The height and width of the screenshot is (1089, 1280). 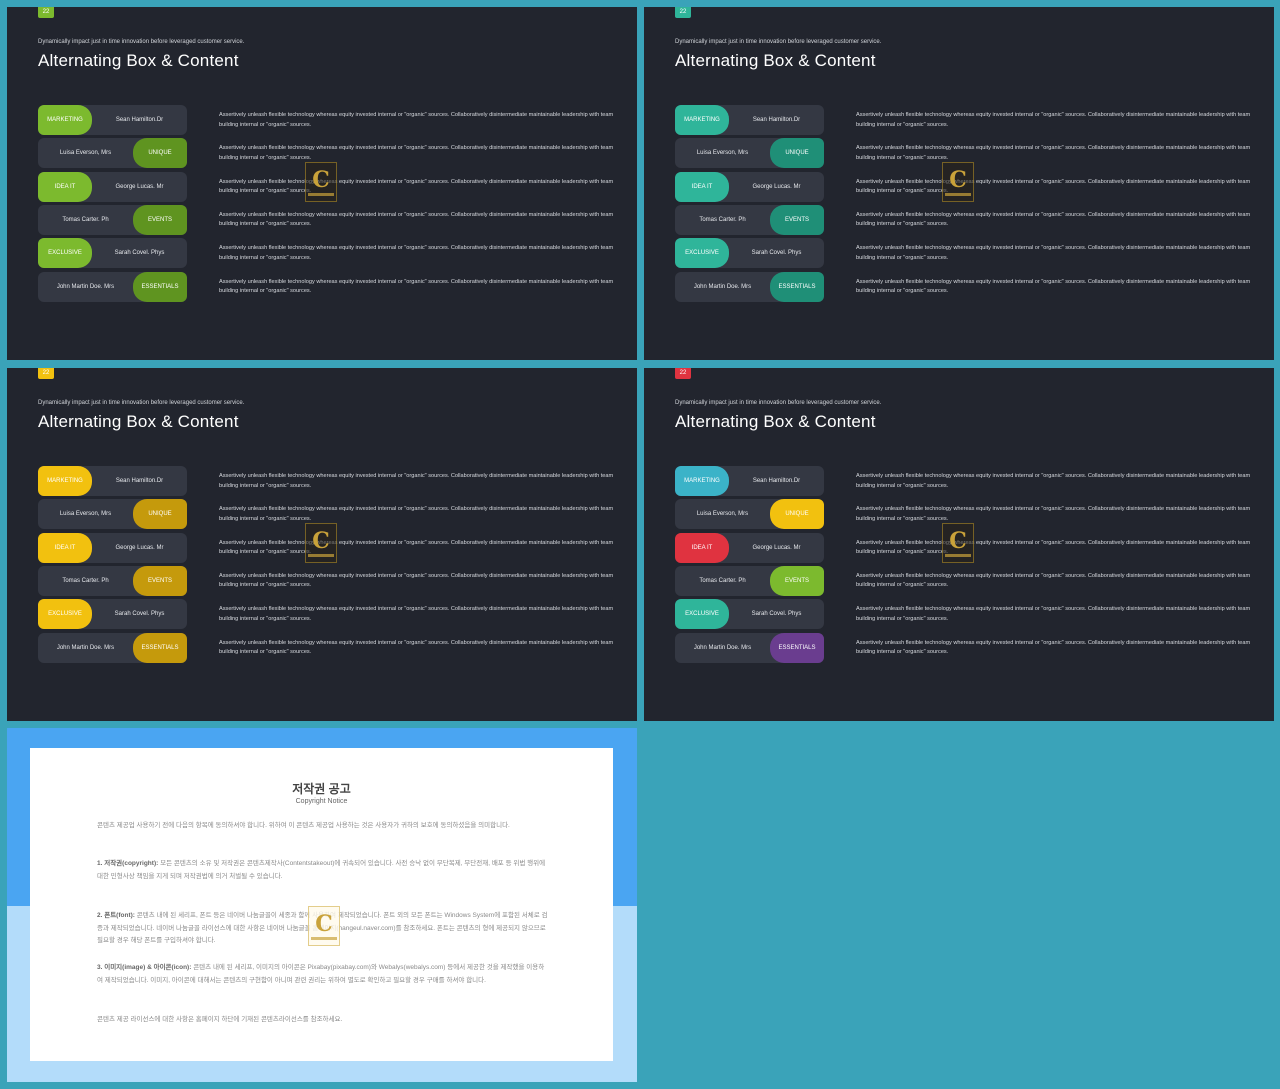 What do you see at coordinates (144, 967) in the screenshot?
I see `copyright-section-3-head: 3. 이미지(image) & 아이콘(icon):` at bounding box center [144, 967].